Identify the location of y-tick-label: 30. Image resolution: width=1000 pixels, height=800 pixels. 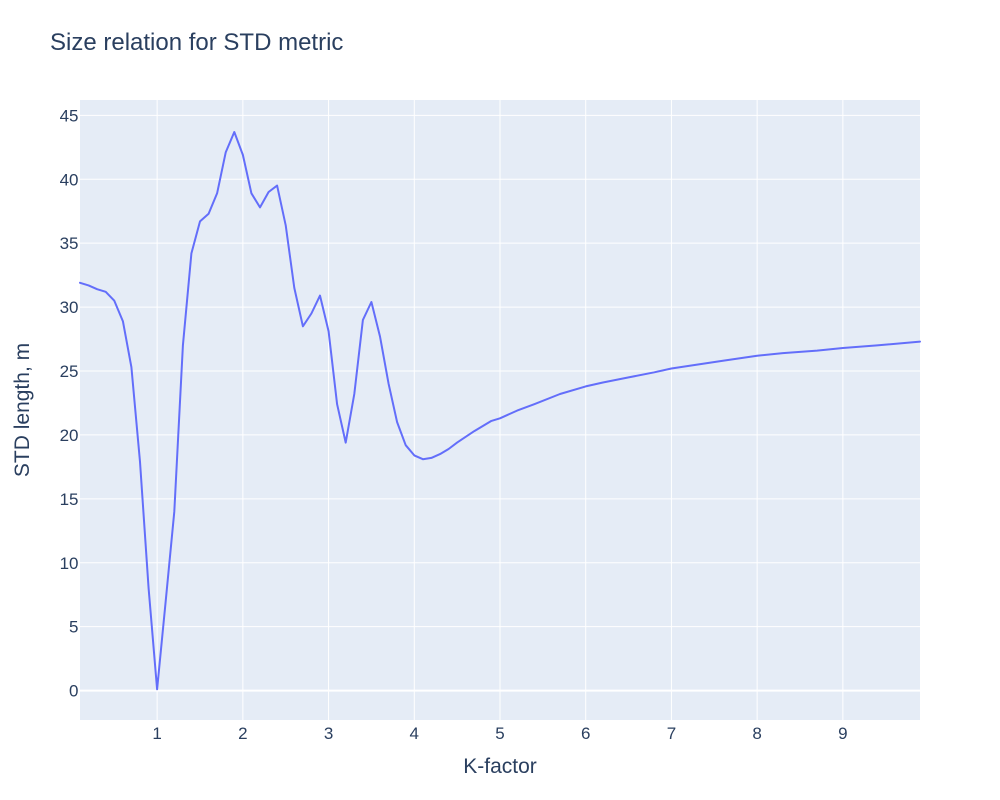
(69, 307).